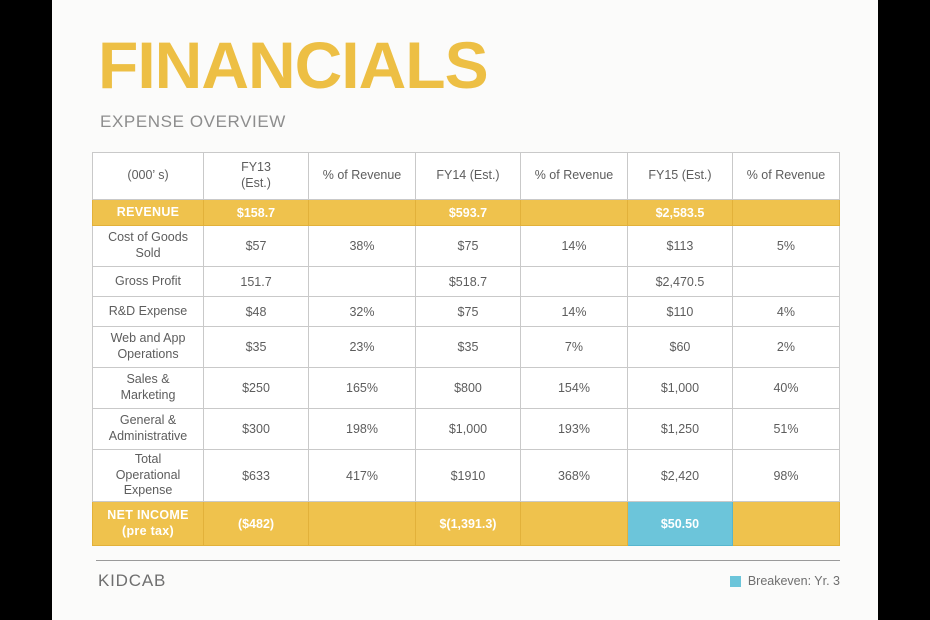  Describe the element at coordinates (362, 388) in the screenshot. I see `cell-sales-pct13: 165%` at that location.